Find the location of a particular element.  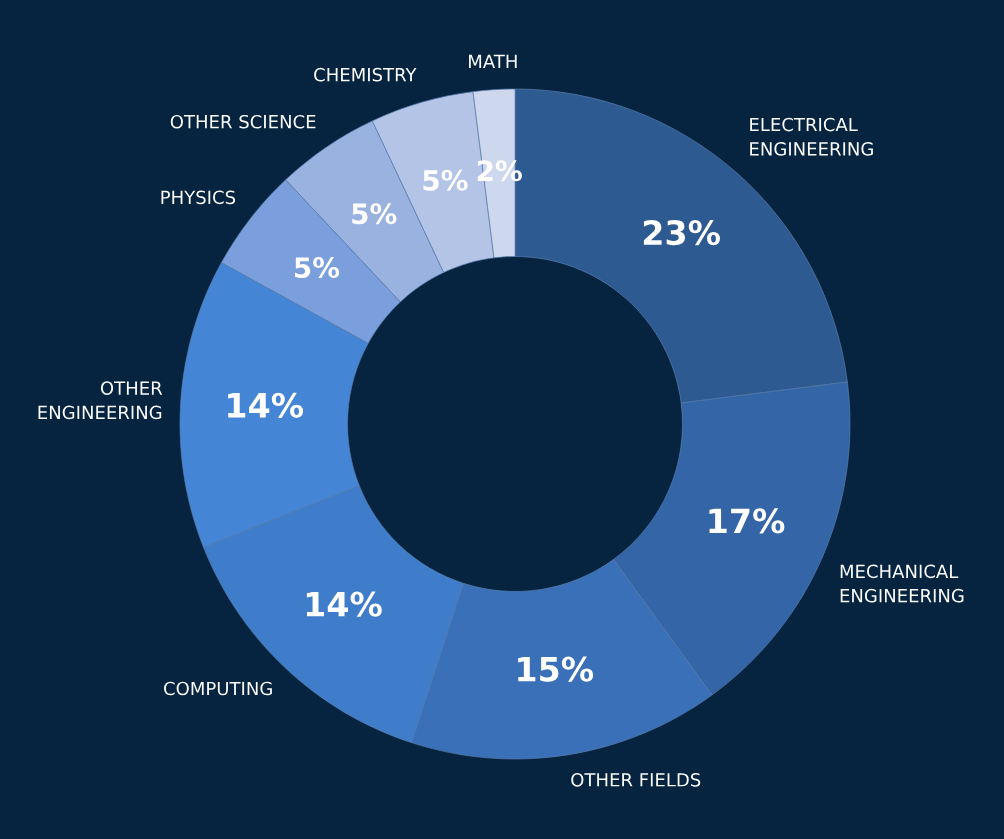

data-label: 17% is located at coordinates (747, 521).